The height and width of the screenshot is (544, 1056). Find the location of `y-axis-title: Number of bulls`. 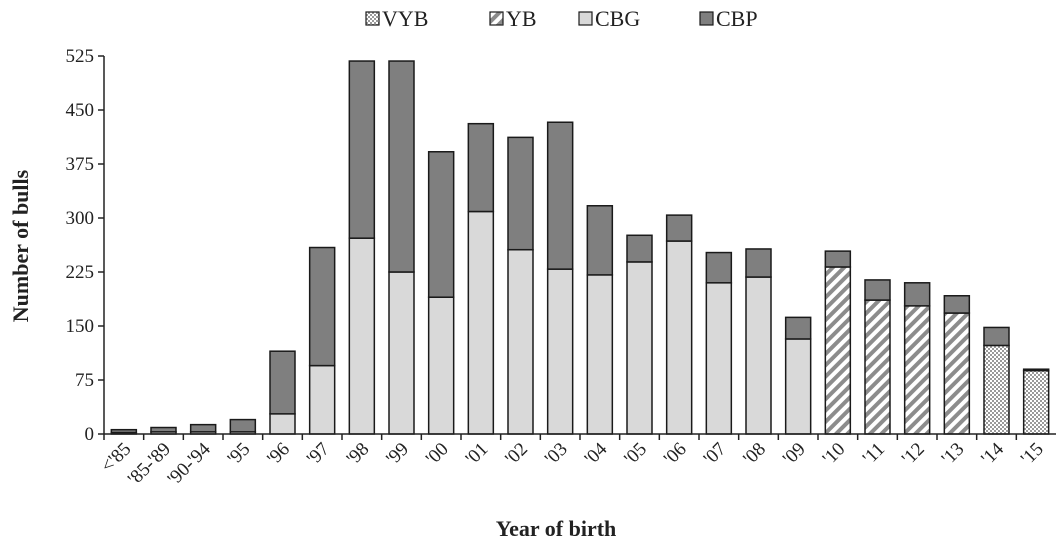

y-axis-title: Number of bulls is located at coordinates (20, 245).